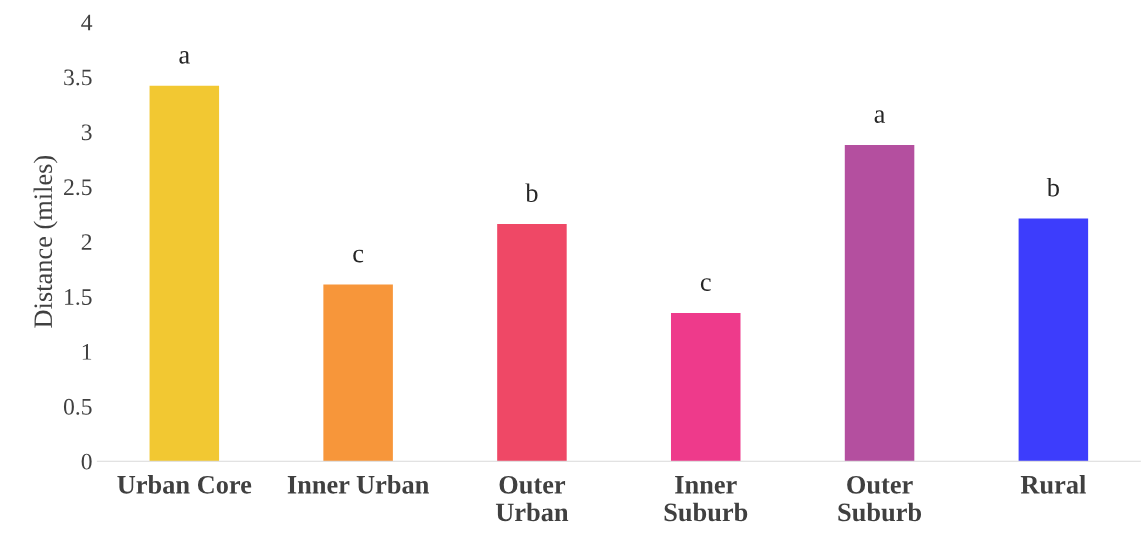 The height and width of the screenshot is (551, 1146). What do you see at coordinates (1053, 484) in the screenshot?
I see `x-tick-label: Rural` at bounding box center [1053, 484].